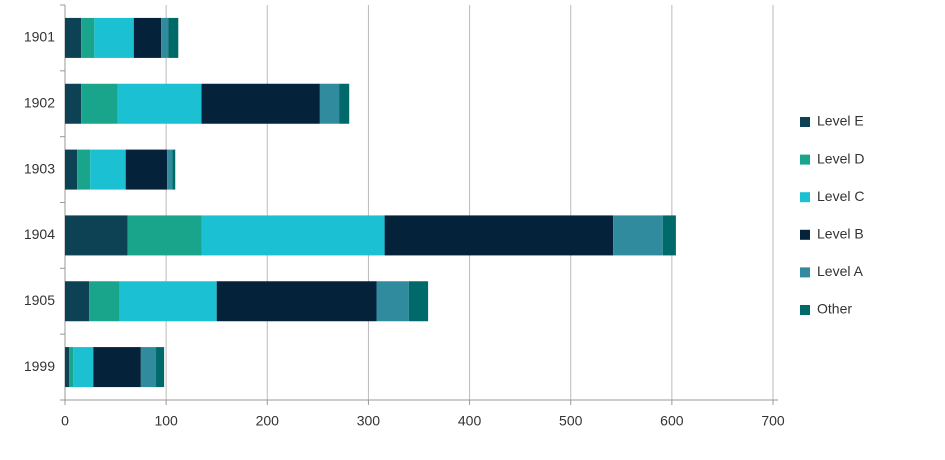 Image resolution: width=945 pixels, height=460 pixels. What do you see at coordinates (840, 121) in the screenshot?
I see `legend-label: Level E` at bounding box center [840, 121].